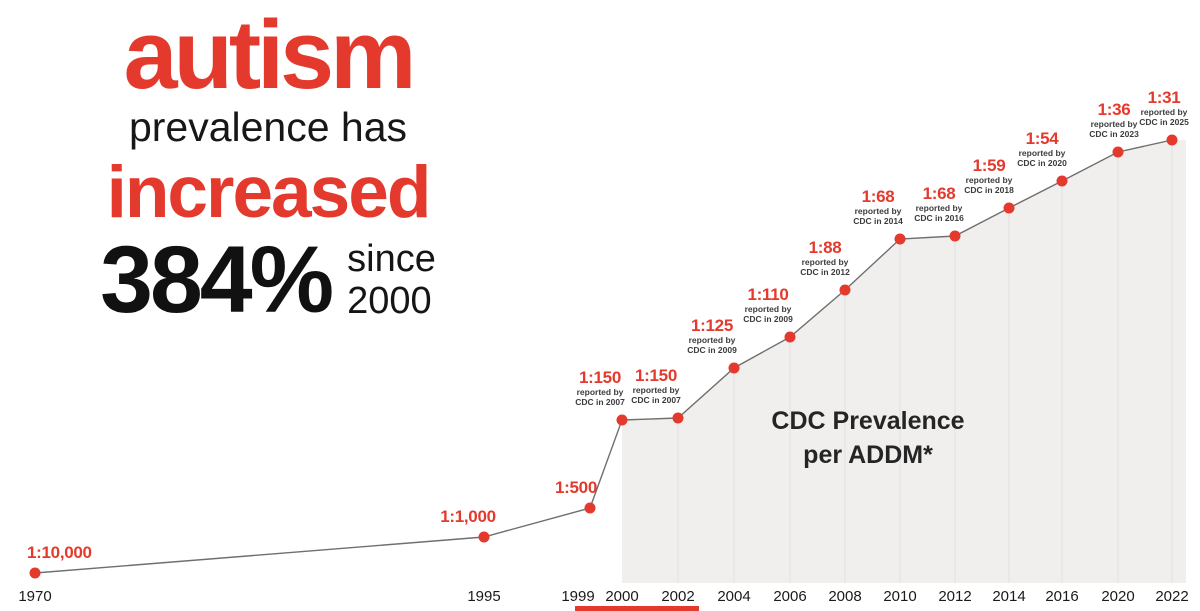  Describe the element at coordinates (1118, 152) in the screenshot. I see `data-point-2020` at that location.